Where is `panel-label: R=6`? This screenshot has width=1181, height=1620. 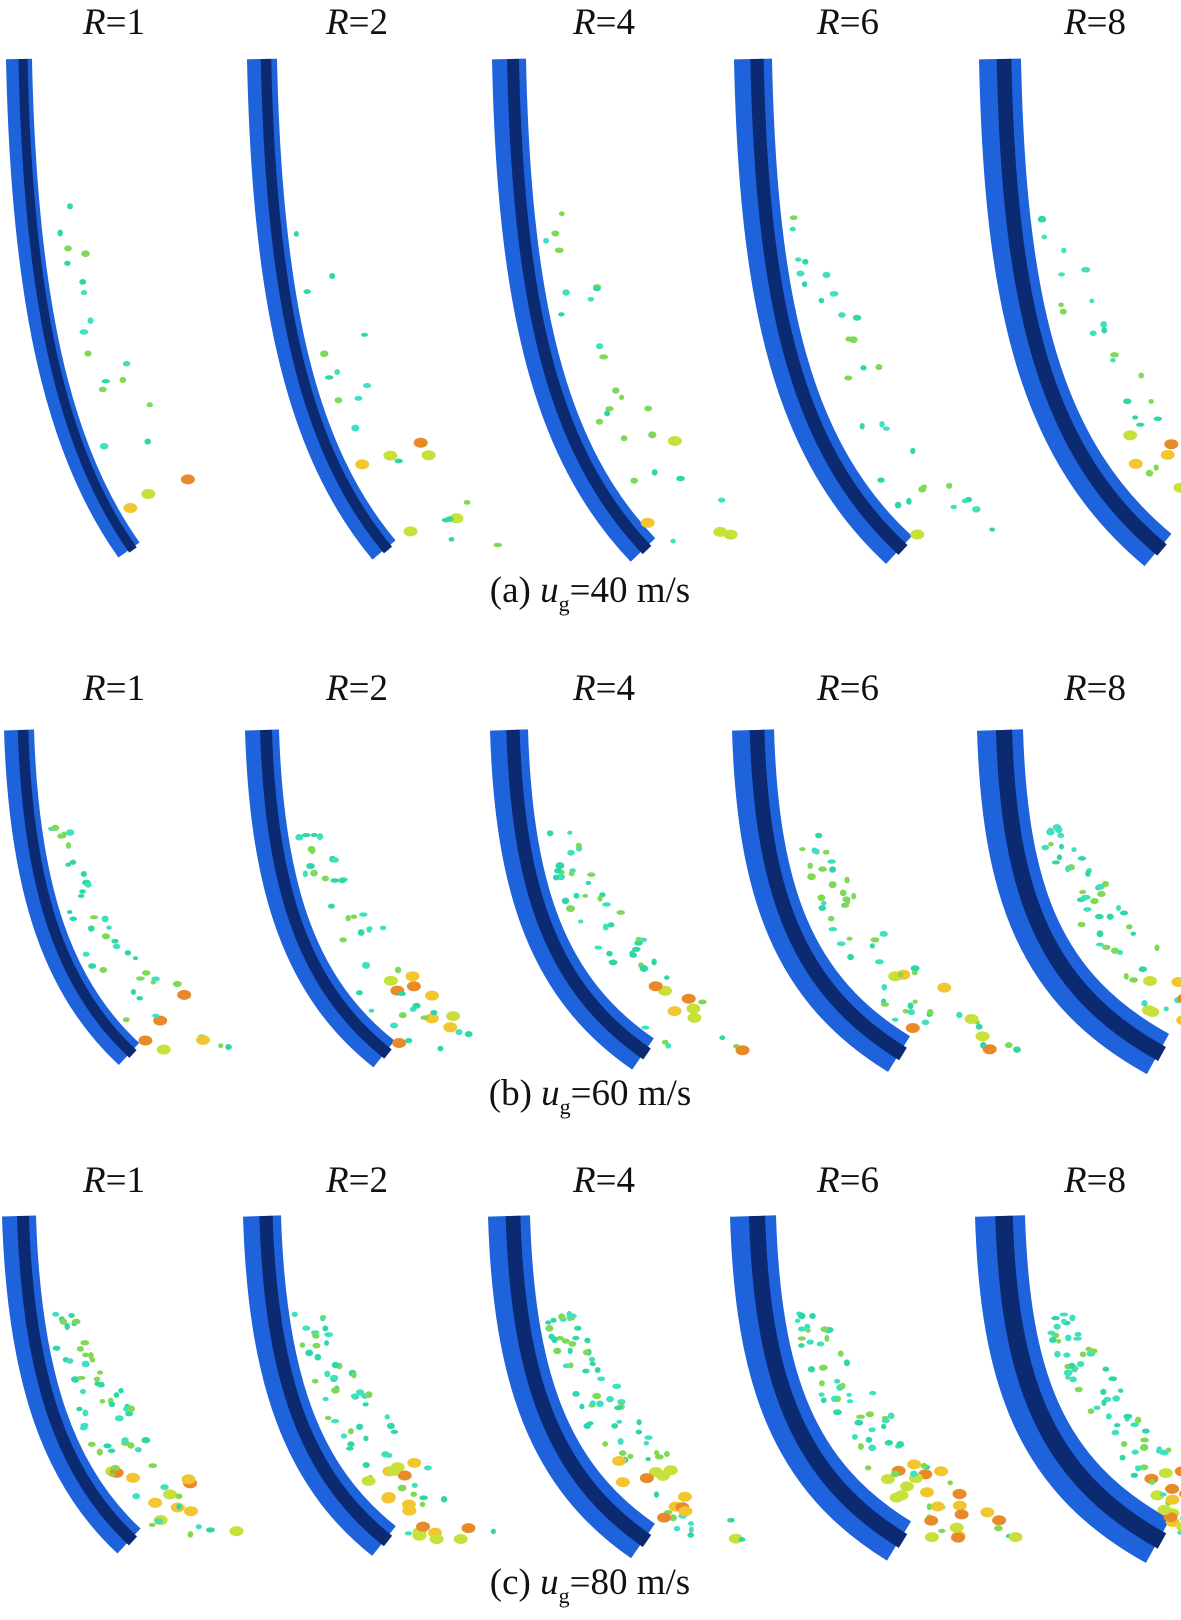
panel-label: R=6 is located at coordinates (847, 688).